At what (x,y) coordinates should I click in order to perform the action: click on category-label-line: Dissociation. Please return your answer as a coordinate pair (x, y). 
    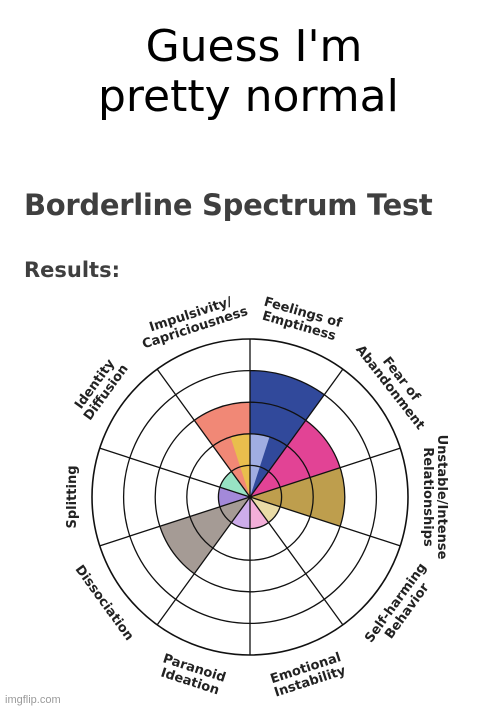
    Looking at the image, I should click on (104, 603).